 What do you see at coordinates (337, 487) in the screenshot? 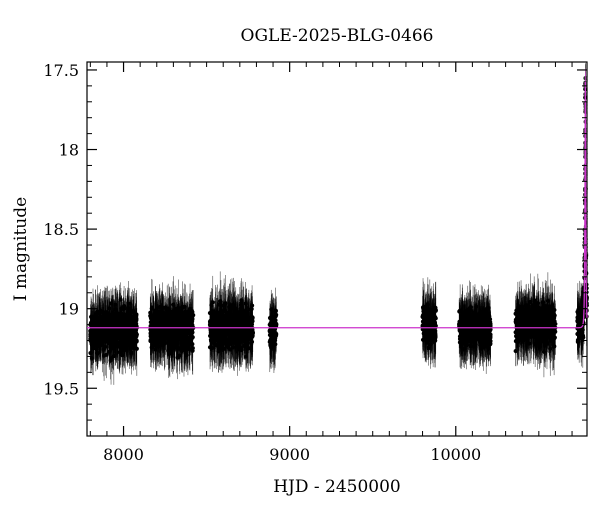
I see `x-axis-label: HJD - 2450000` at bounding box center [337, 487].